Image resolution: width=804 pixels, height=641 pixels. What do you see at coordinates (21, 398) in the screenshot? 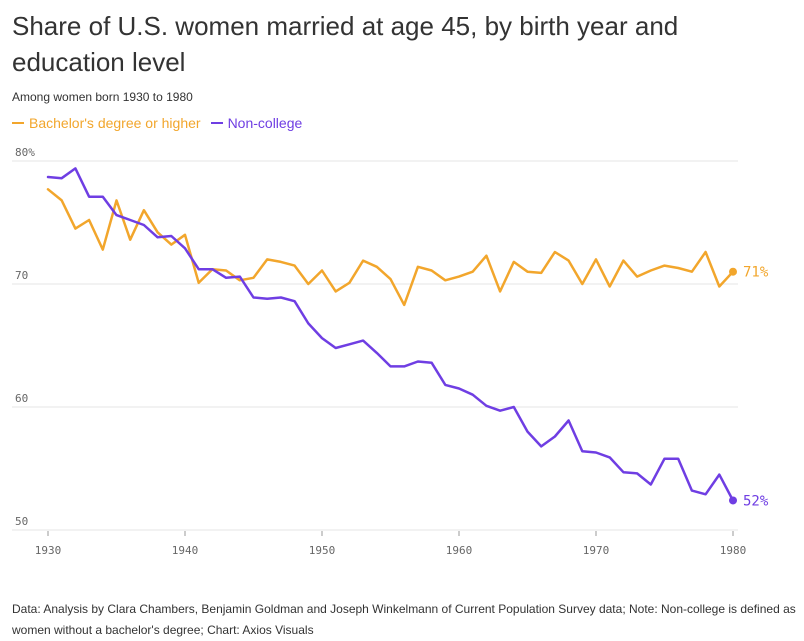
I see `y-tick-label: 60` at bounding box center [21, 398].